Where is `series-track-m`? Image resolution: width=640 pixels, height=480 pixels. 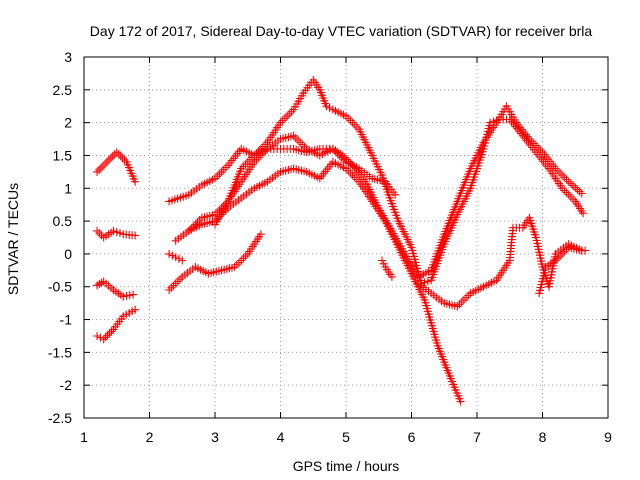 series-track-m is located at coordinates (560, 270).